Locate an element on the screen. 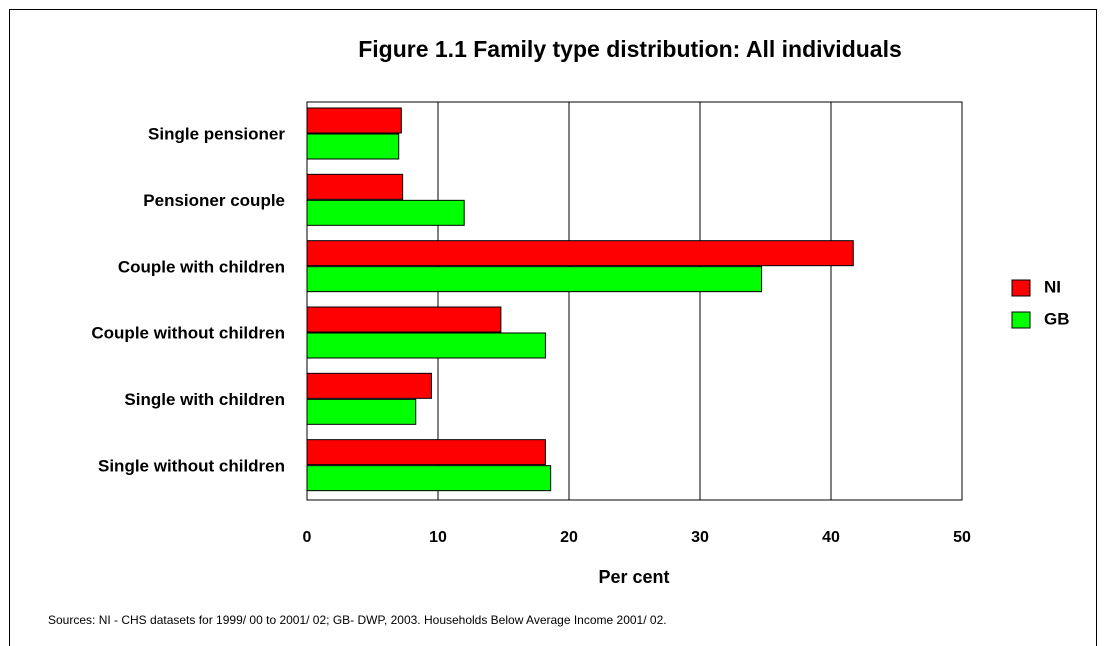 The image size is (1106, 646). y-tick-label: Single without children is located at coordinates (191, 465).